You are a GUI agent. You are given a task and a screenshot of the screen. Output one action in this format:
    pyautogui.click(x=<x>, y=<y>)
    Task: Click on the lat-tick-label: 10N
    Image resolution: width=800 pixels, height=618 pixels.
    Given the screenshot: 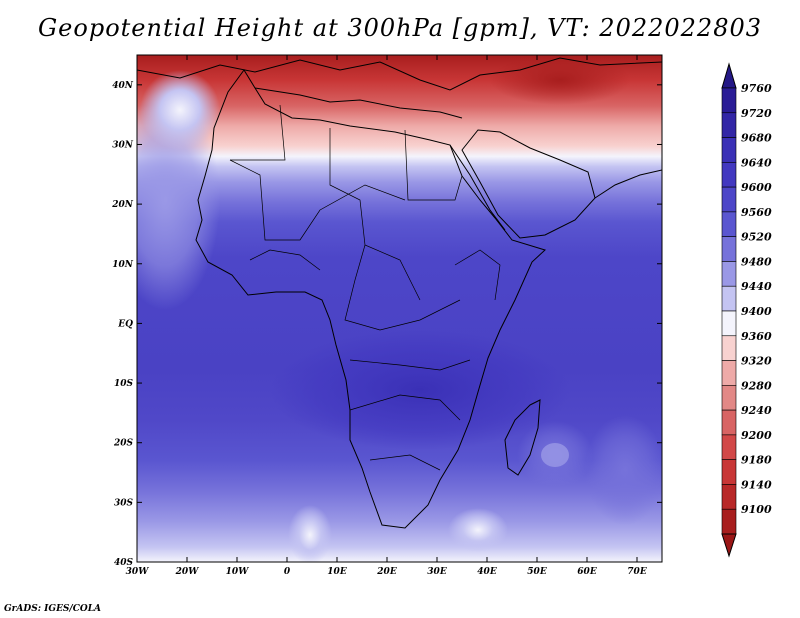 What is the action you would take?
    pyautogui.click(x=123, y=265)
    